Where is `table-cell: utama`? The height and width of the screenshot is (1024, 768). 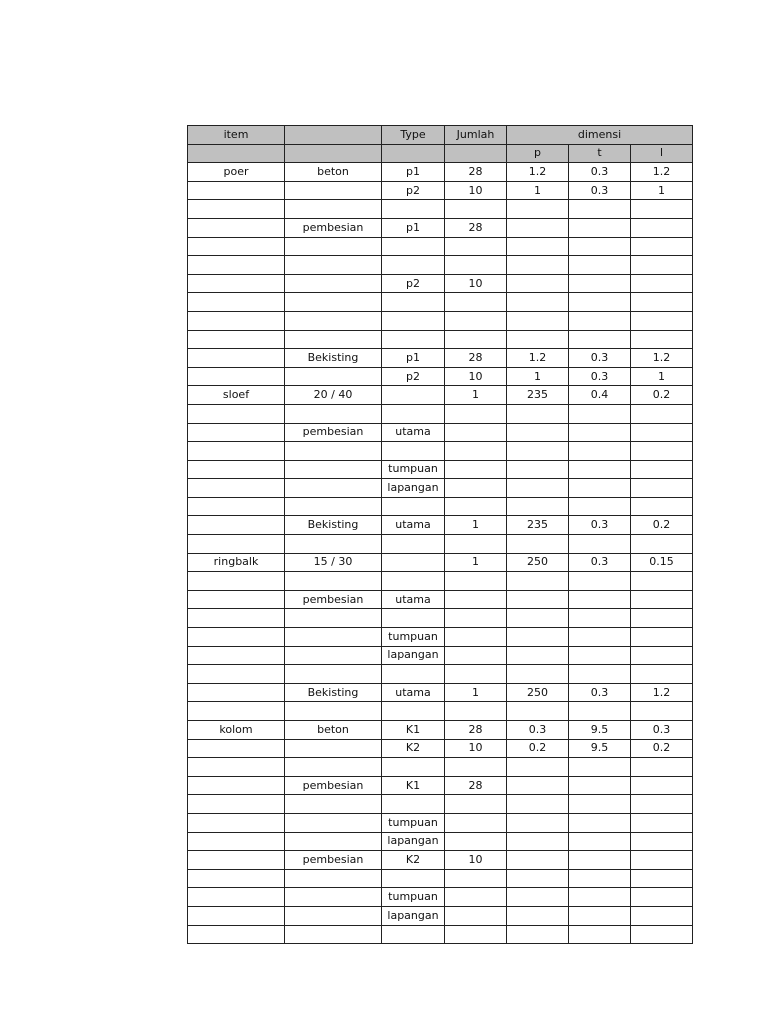 table-cell: utama is located at coordinates (413, 525).